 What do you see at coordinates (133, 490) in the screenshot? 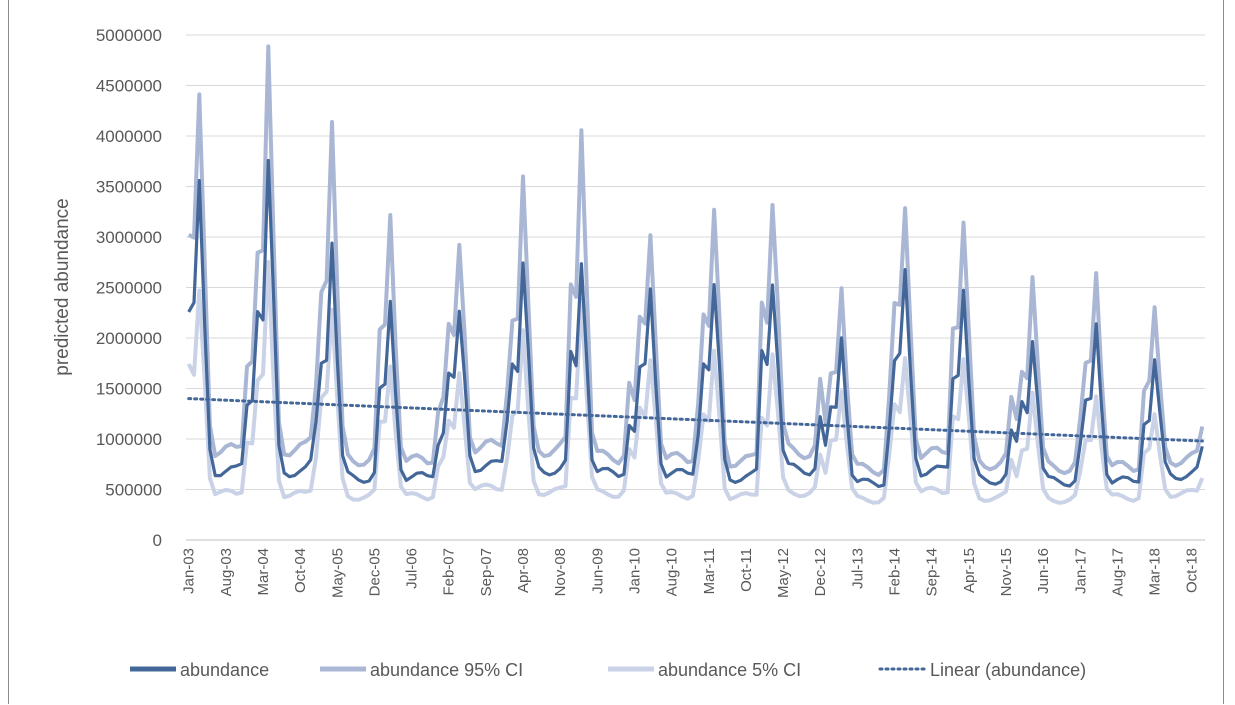
I see `y-tick-label: 500000` at bounding box center [133, 490].